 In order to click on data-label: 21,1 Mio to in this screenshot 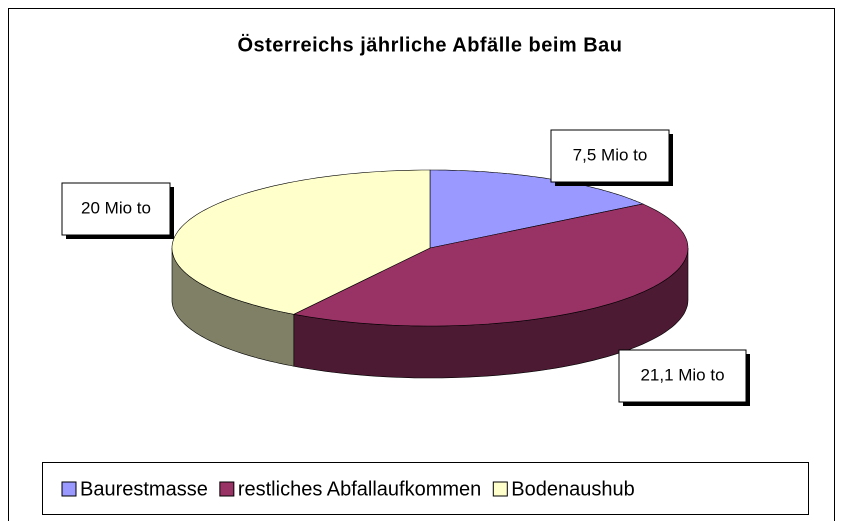, I will do `click(682, 374)`.